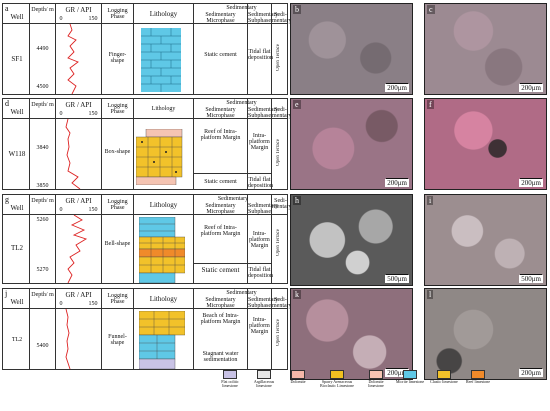 The image size is (550, 411). I want to click on legend-item: Argillaceous limestone, so click(264, 379).